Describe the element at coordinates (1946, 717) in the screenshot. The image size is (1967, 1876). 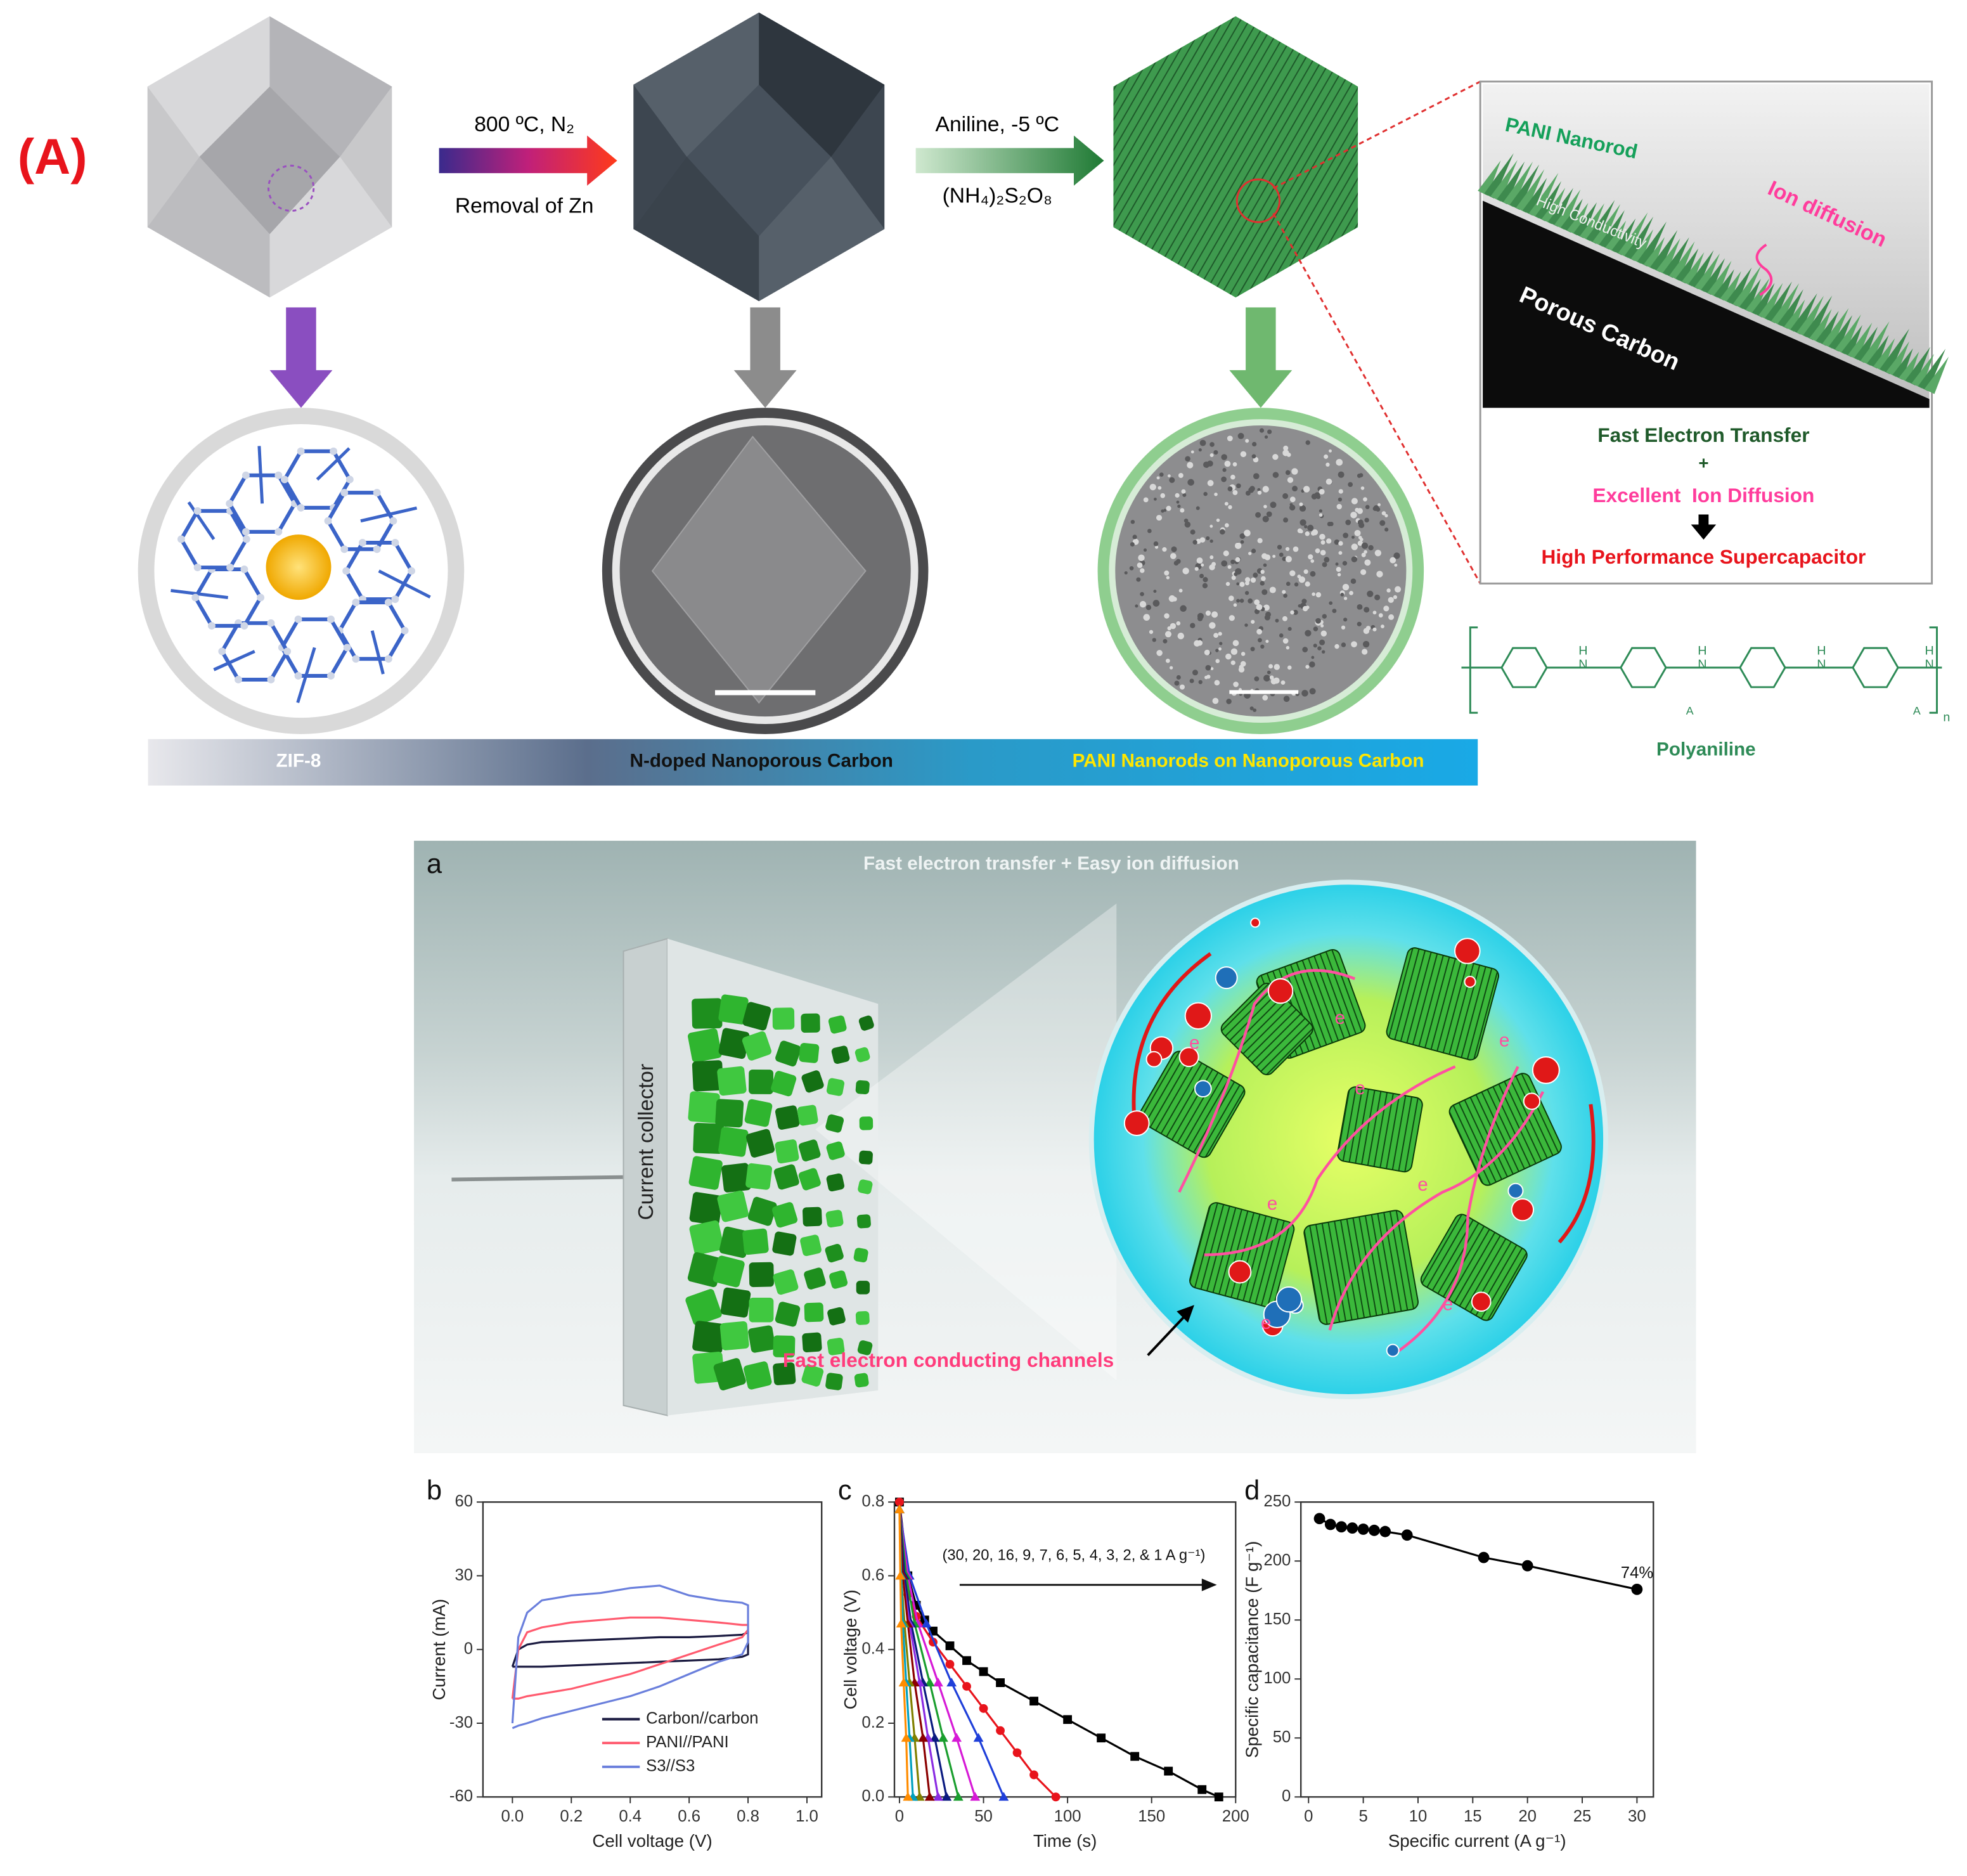
I see `atom-label: n` at that location.